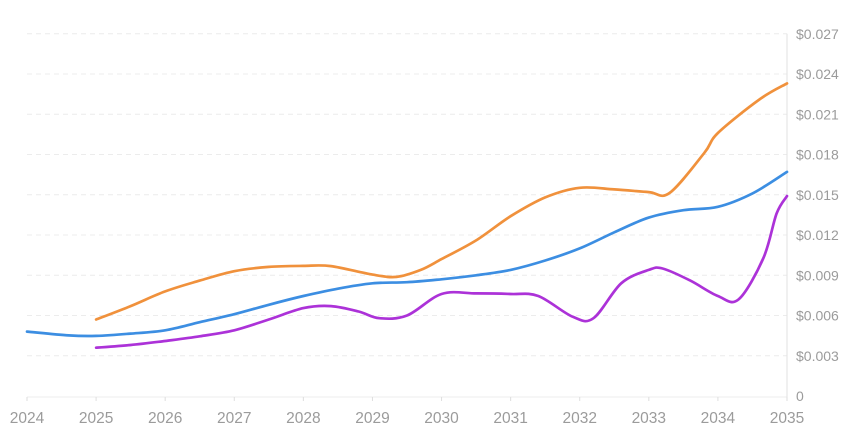 The width and height of the screenshot is (848, 440). I want to click on x-axis-tick-label: 2025, so click(96, 418).